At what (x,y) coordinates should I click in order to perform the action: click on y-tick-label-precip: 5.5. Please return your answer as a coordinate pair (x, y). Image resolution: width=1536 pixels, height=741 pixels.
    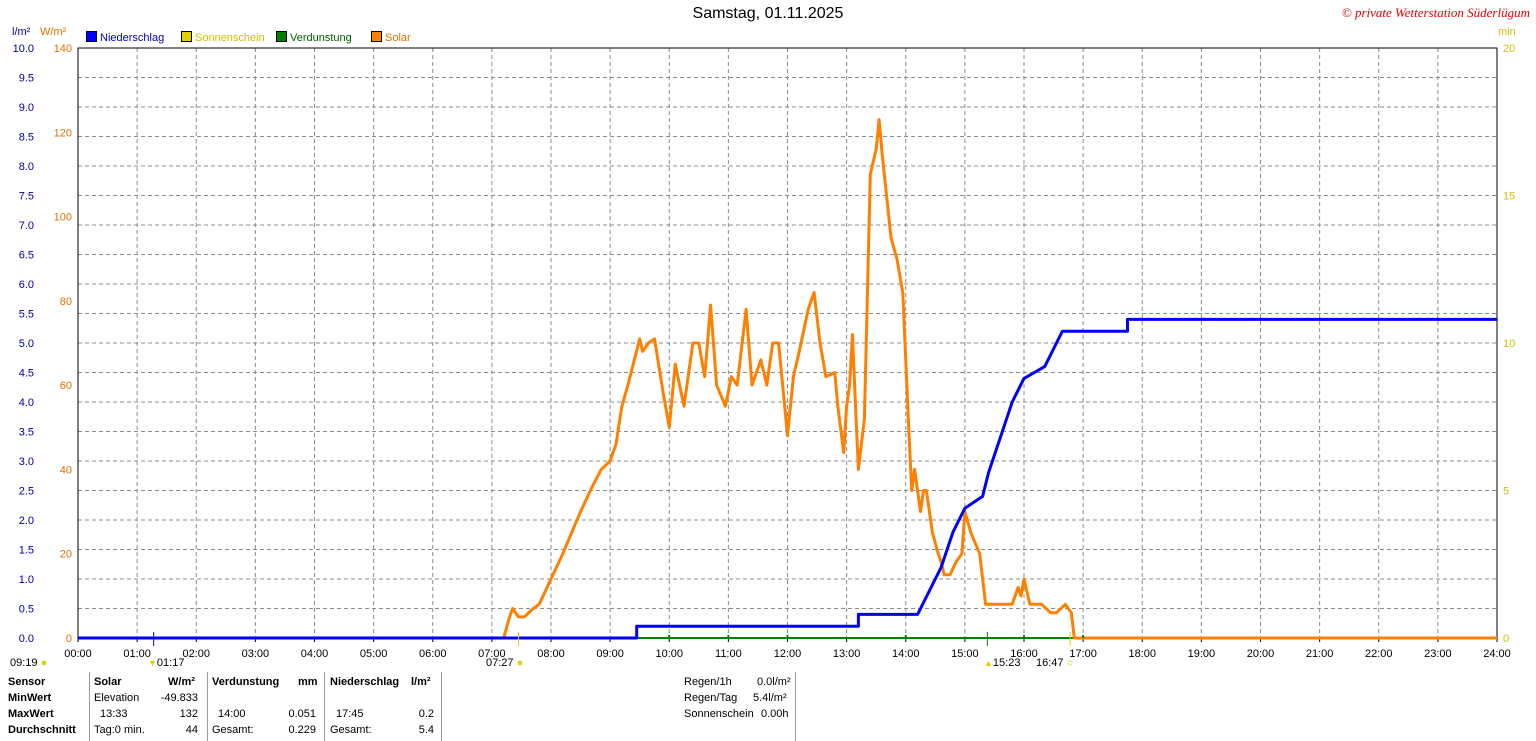
    Looking at the image, I should click on (26, 315).